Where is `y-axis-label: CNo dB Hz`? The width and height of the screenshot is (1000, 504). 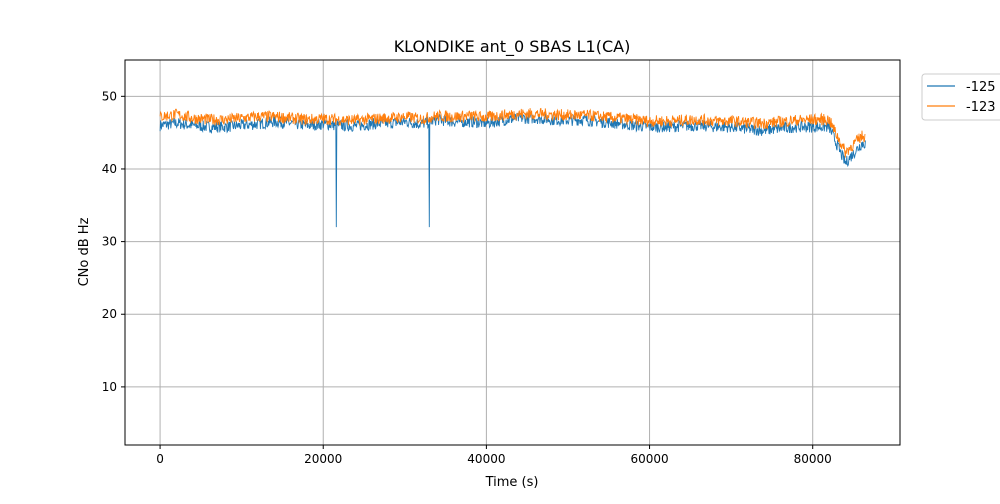 y-axis-label: CNo dB Hz is located at coordinates (84, 251).